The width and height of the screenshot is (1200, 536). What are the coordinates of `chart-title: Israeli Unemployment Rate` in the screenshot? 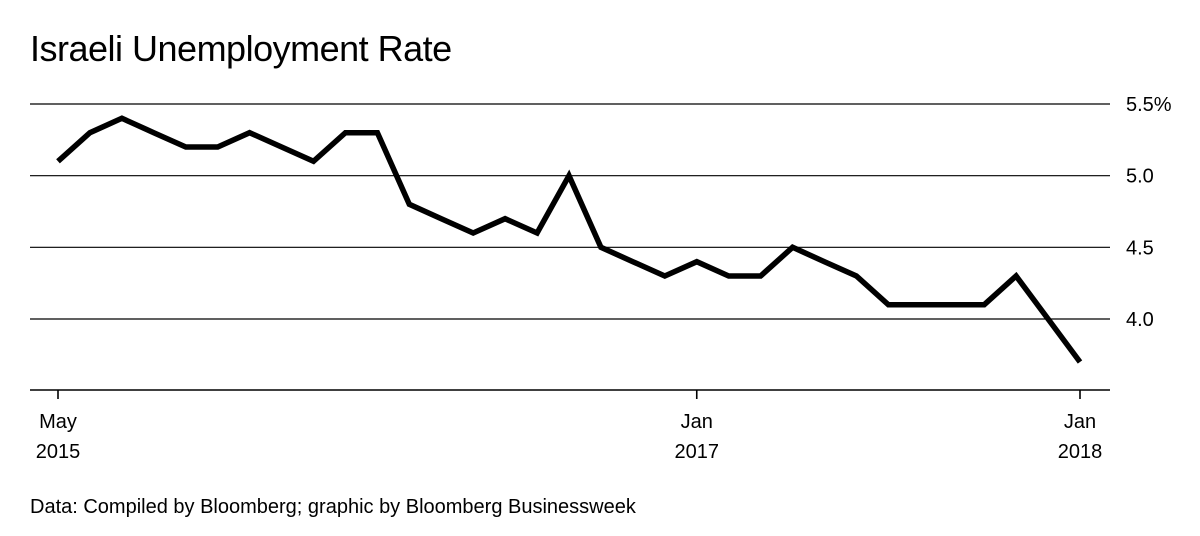 It's located at (241, 48).